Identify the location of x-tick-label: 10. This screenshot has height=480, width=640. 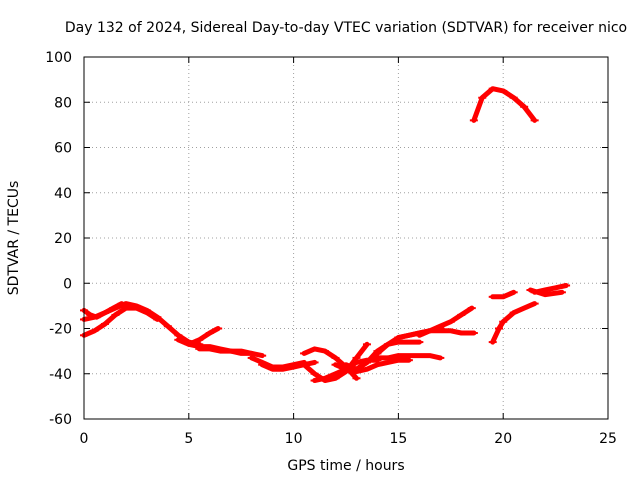
(294, 439).